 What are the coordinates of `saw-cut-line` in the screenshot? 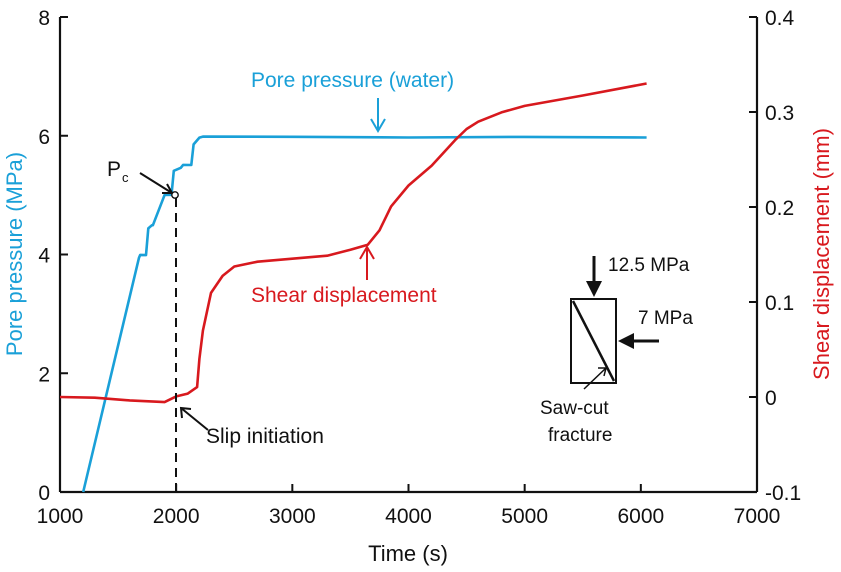 It's located at (593, 341).